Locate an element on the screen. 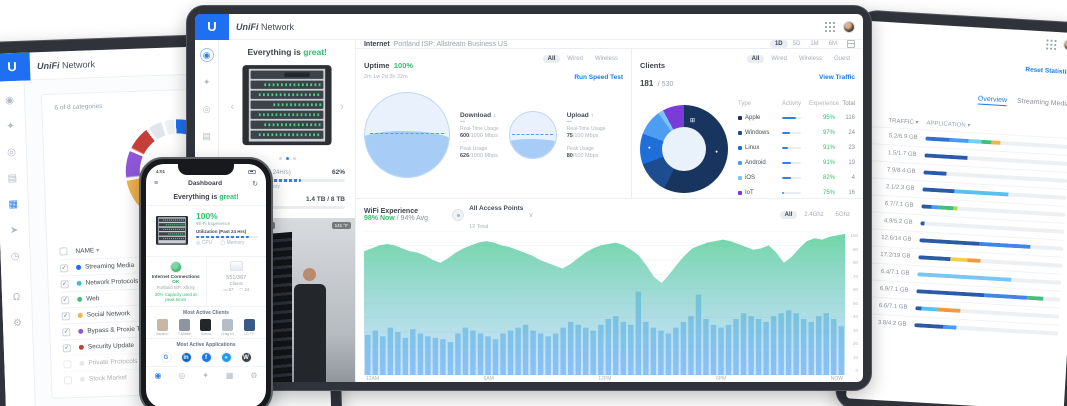 The width and height of the screenshot is (1067, 406). range-tab-1d: 1D is located at coordinates (778, 44).